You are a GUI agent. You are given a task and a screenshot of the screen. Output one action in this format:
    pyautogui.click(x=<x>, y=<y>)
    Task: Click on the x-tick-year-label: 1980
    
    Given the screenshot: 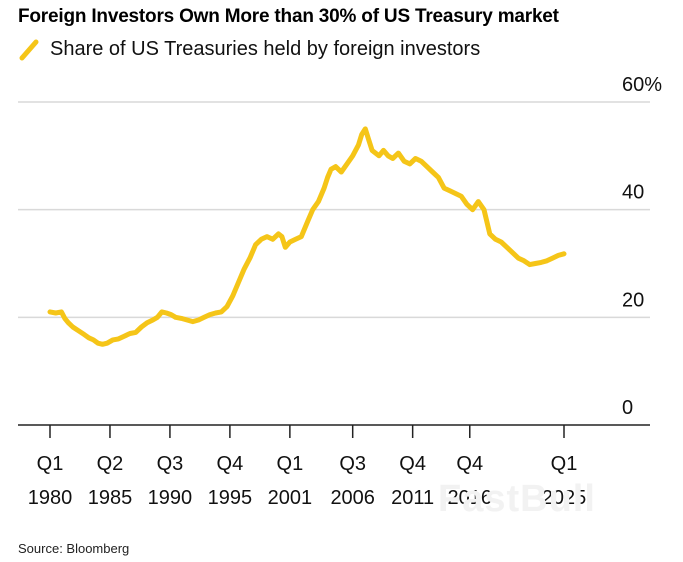 What is the action you would take?
    pyautogui.click(x=50, y=498)
    